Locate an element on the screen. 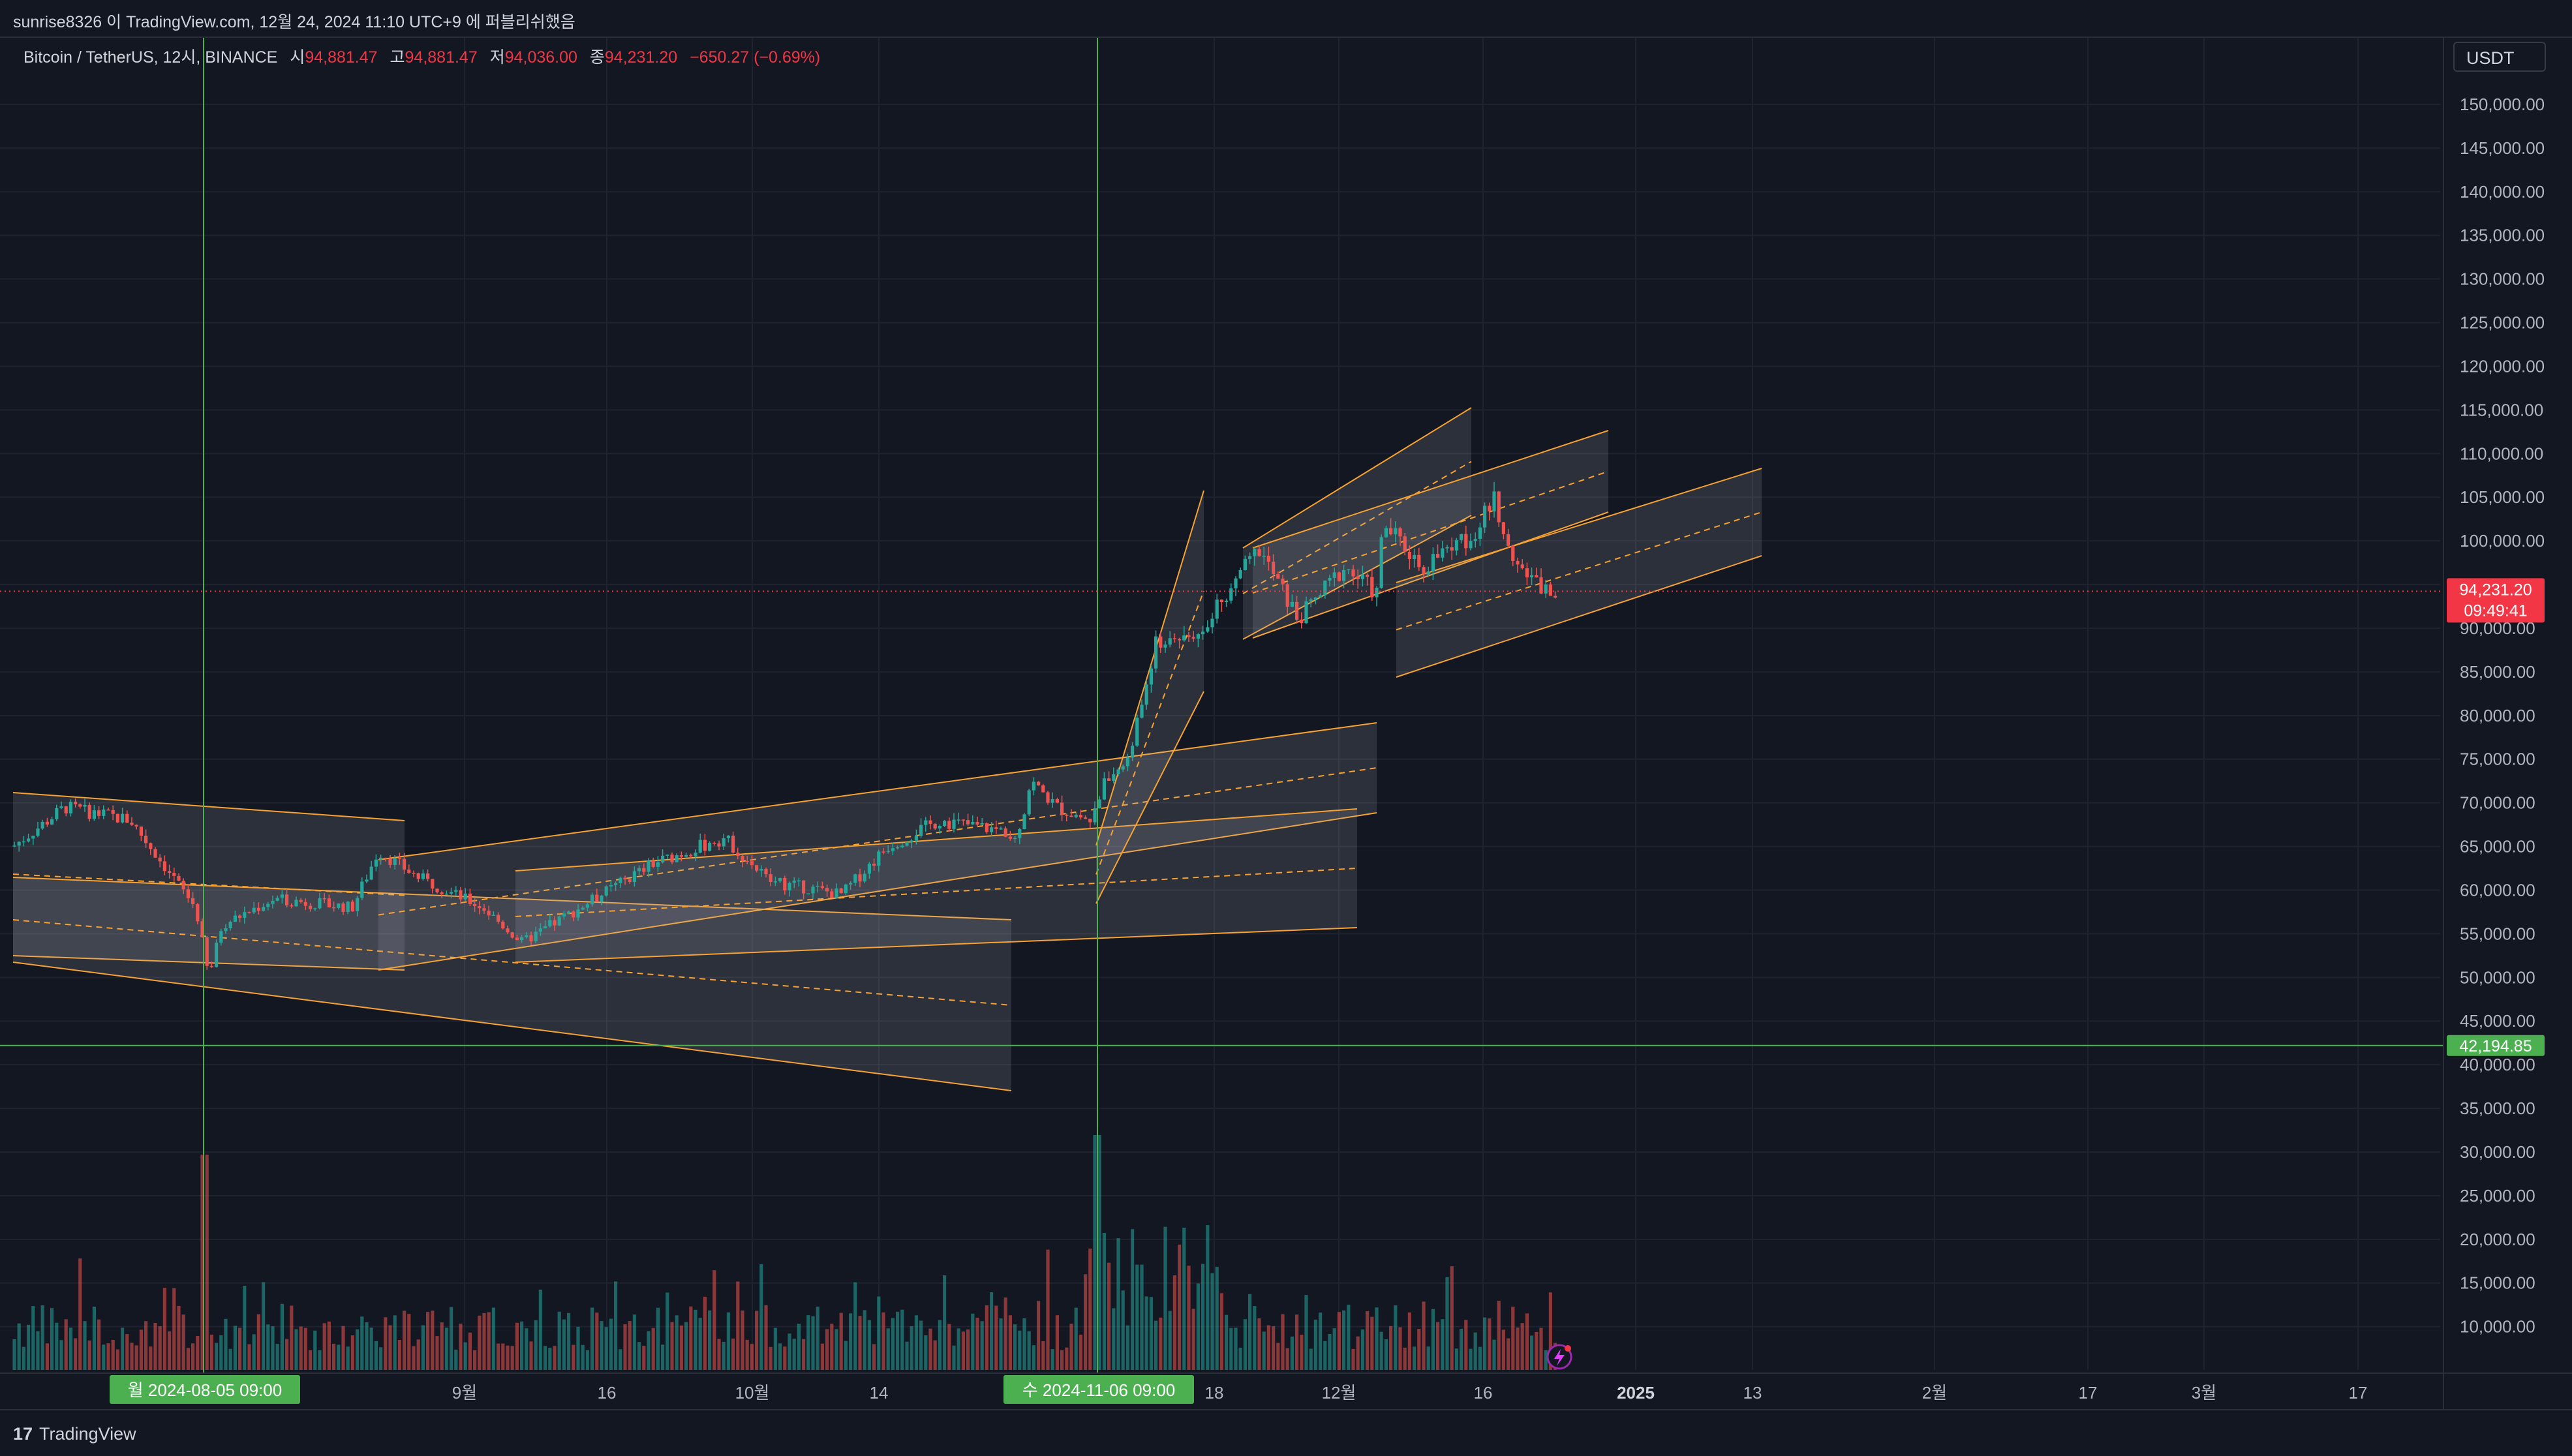 The height and width of the screenshot is (1456, 2572). tradingview-brand: 17 TradingView is located at coordinates (74, 1434).